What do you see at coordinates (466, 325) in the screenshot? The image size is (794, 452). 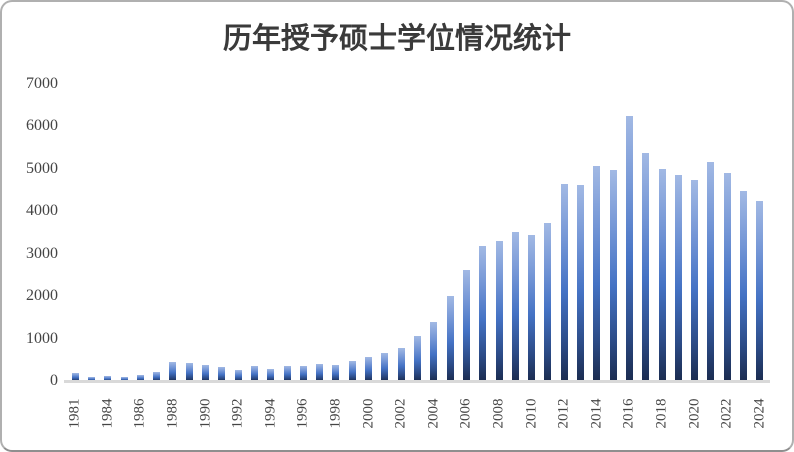 I see `bar-2006` at bounding box center [466, 325].